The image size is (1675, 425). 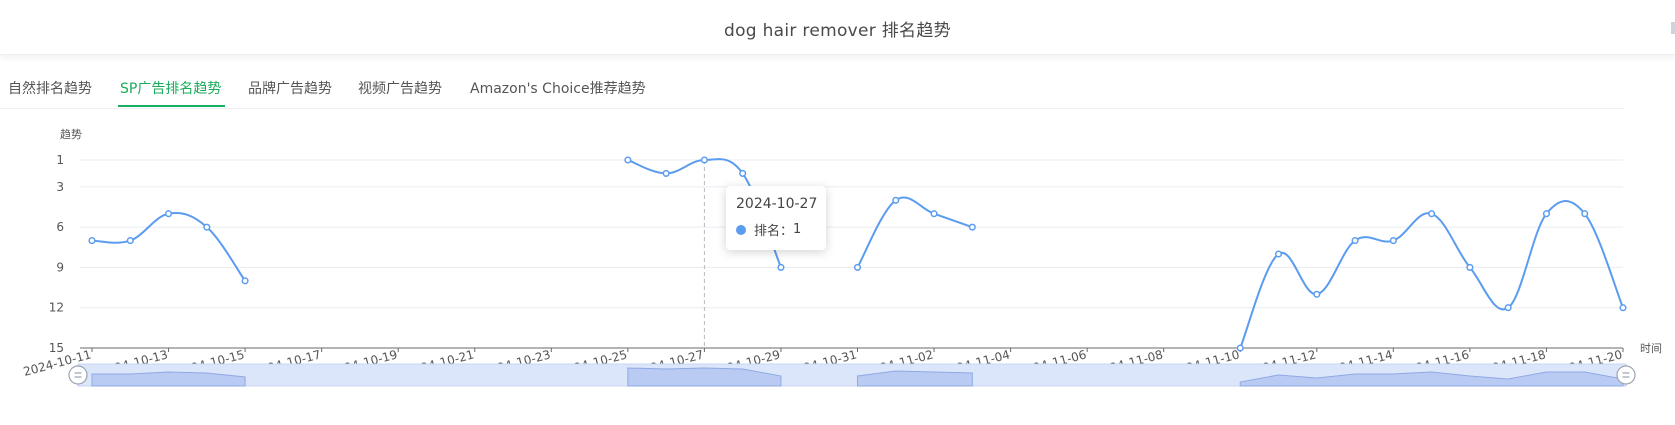 What do you see at coordinates (558, 89) in the screenshot?
I see `tab-amazons-choice: Amazon's Choice推荐趋势` at bounding box center [558, 89].